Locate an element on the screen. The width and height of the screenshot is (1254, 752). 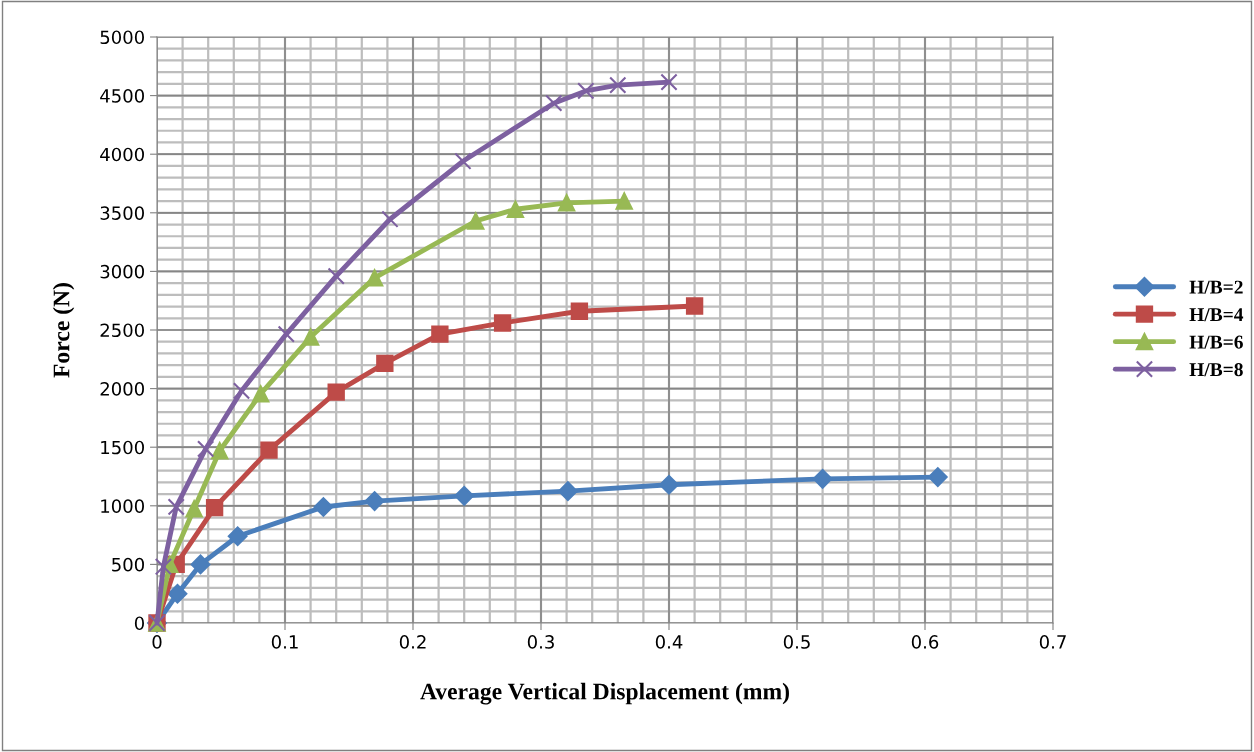
y-tick-label: 5000 is located at coordinates (122, 37).